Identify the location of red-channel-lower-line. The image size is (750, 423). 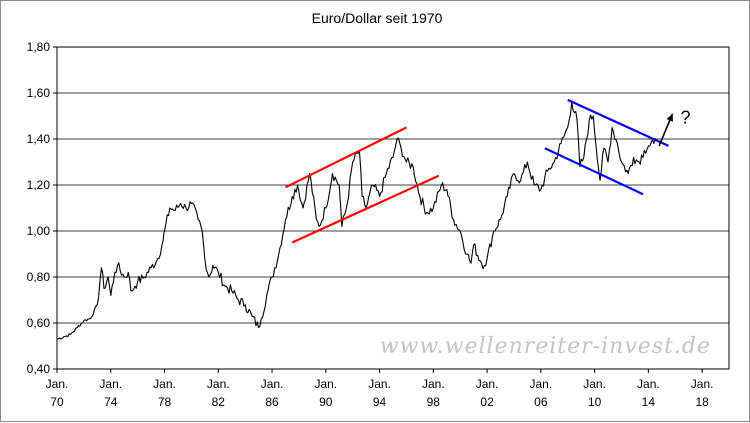
(365, 209).